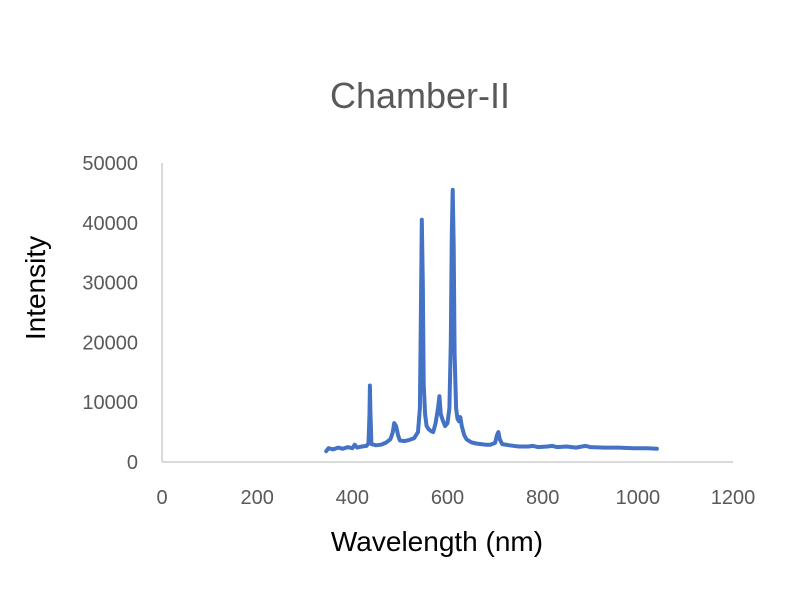  Describe the element at coordinates (437, 541) in the screenshot. I see `x-axis-label: Wavelength (nm)` at that location.